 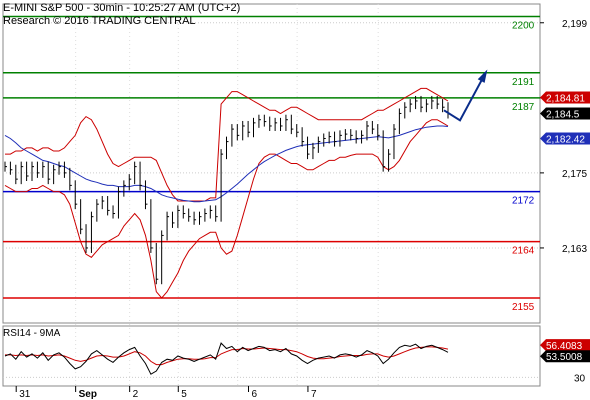 I want to click on price-tag-bollinger, so click(x=565, y=97).